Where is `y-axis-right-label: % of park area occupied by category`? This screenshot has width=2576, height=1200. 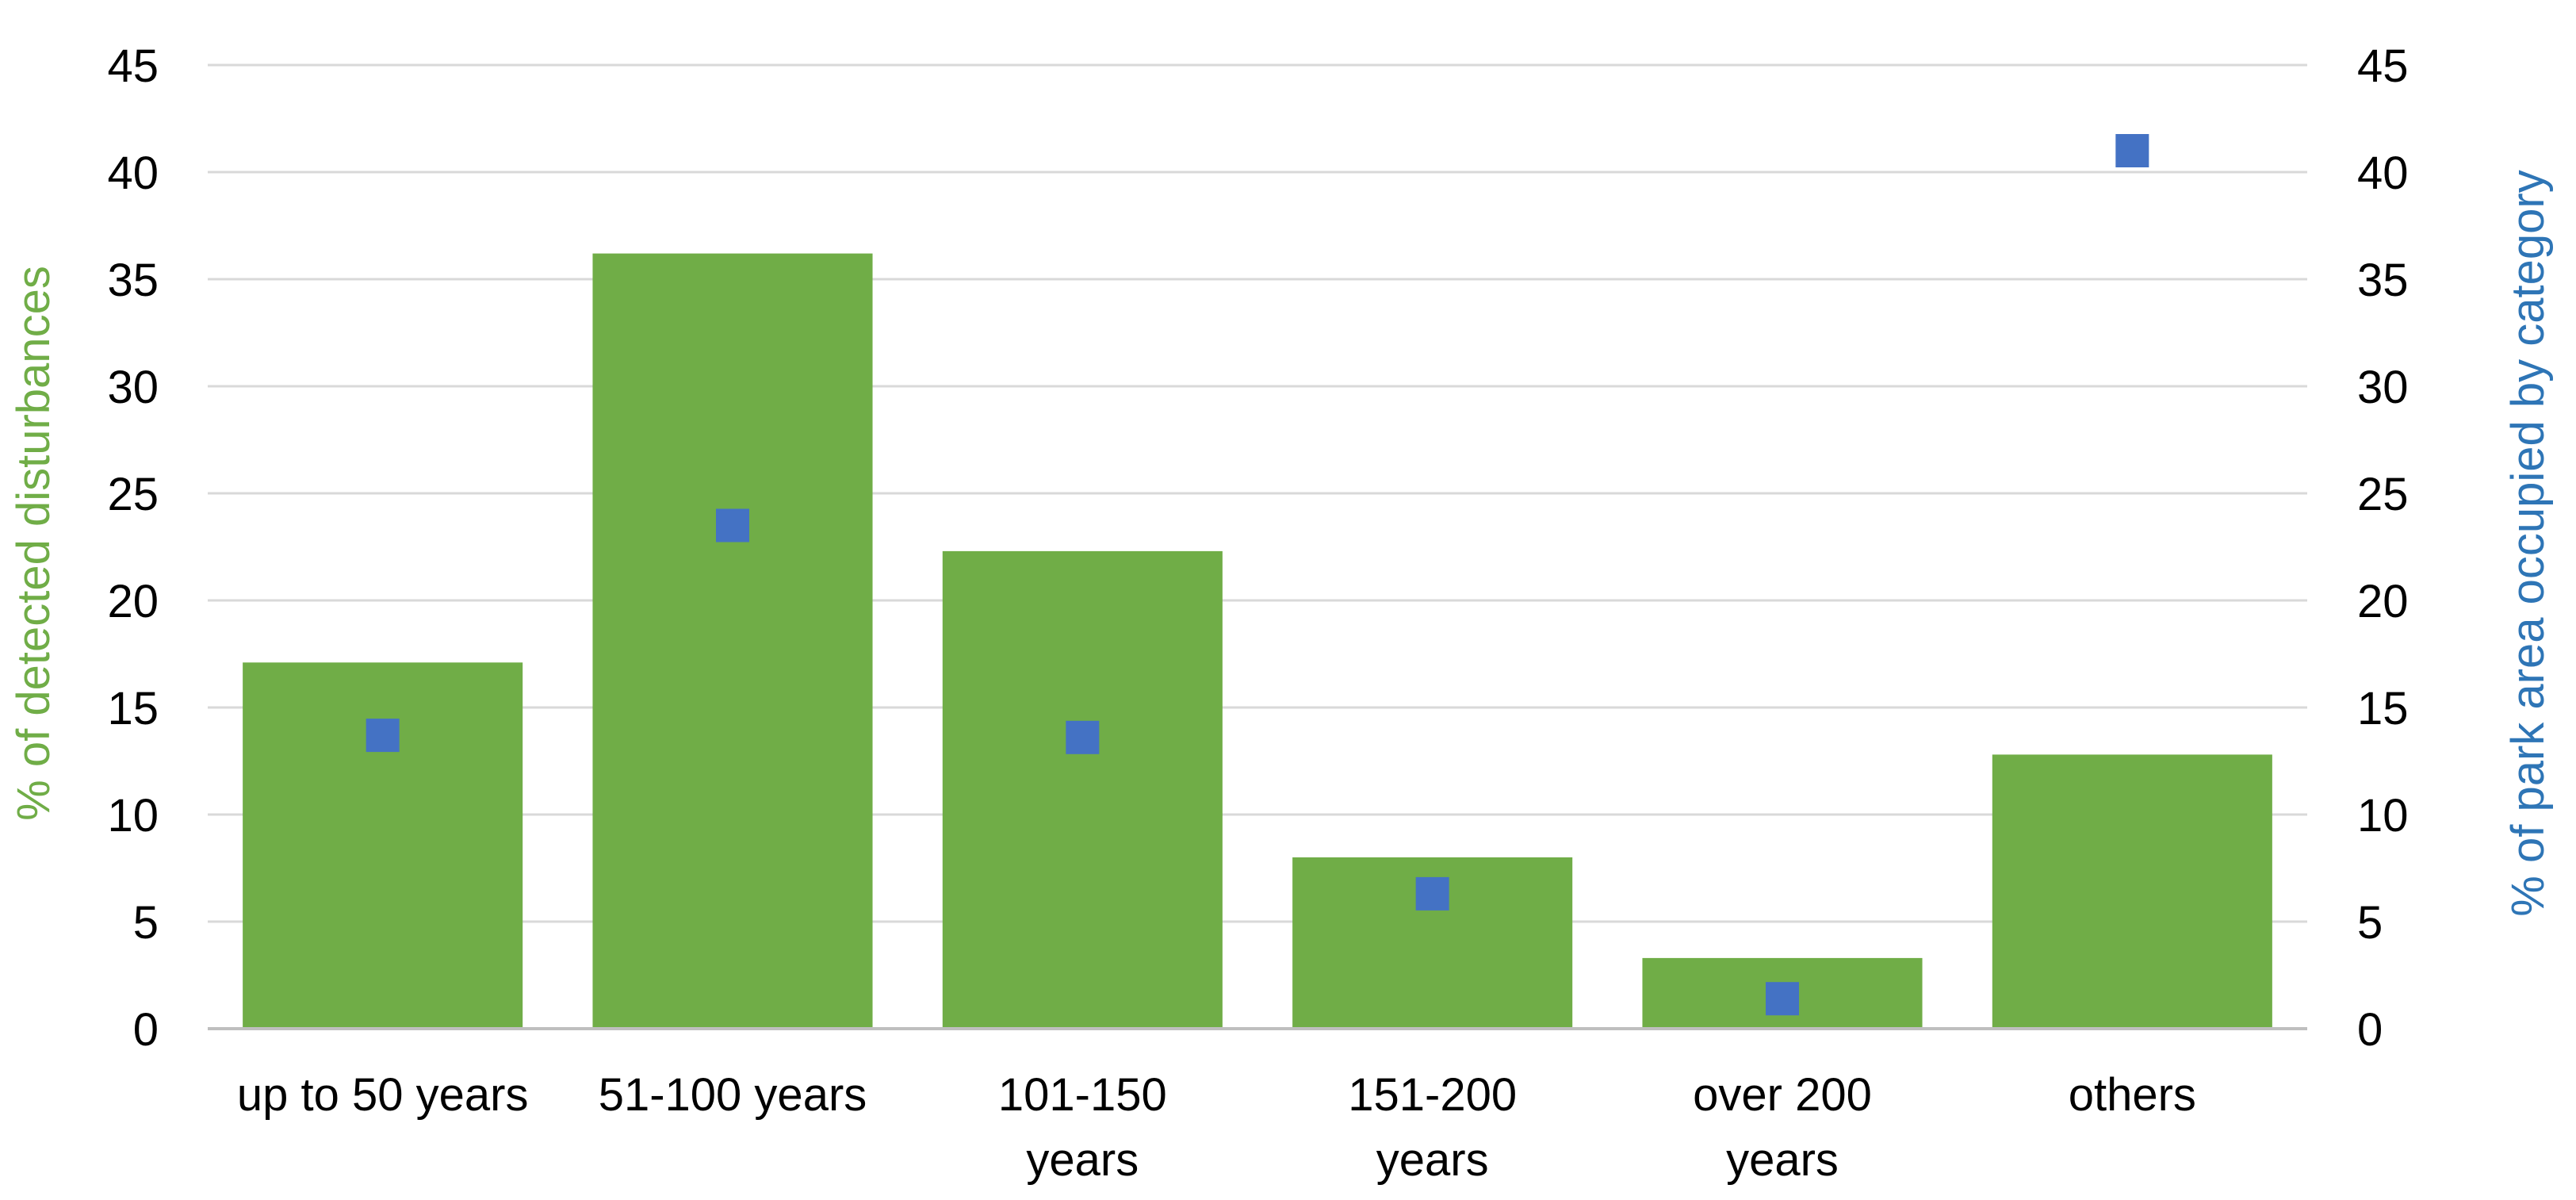 y-axis-right-label: % of park area occupied by category is located at coordinates (2528, 543).